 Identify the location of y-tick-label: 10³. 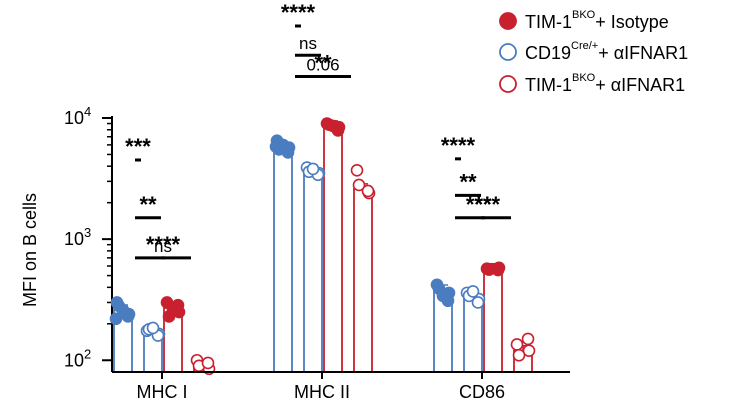
(77, 237).